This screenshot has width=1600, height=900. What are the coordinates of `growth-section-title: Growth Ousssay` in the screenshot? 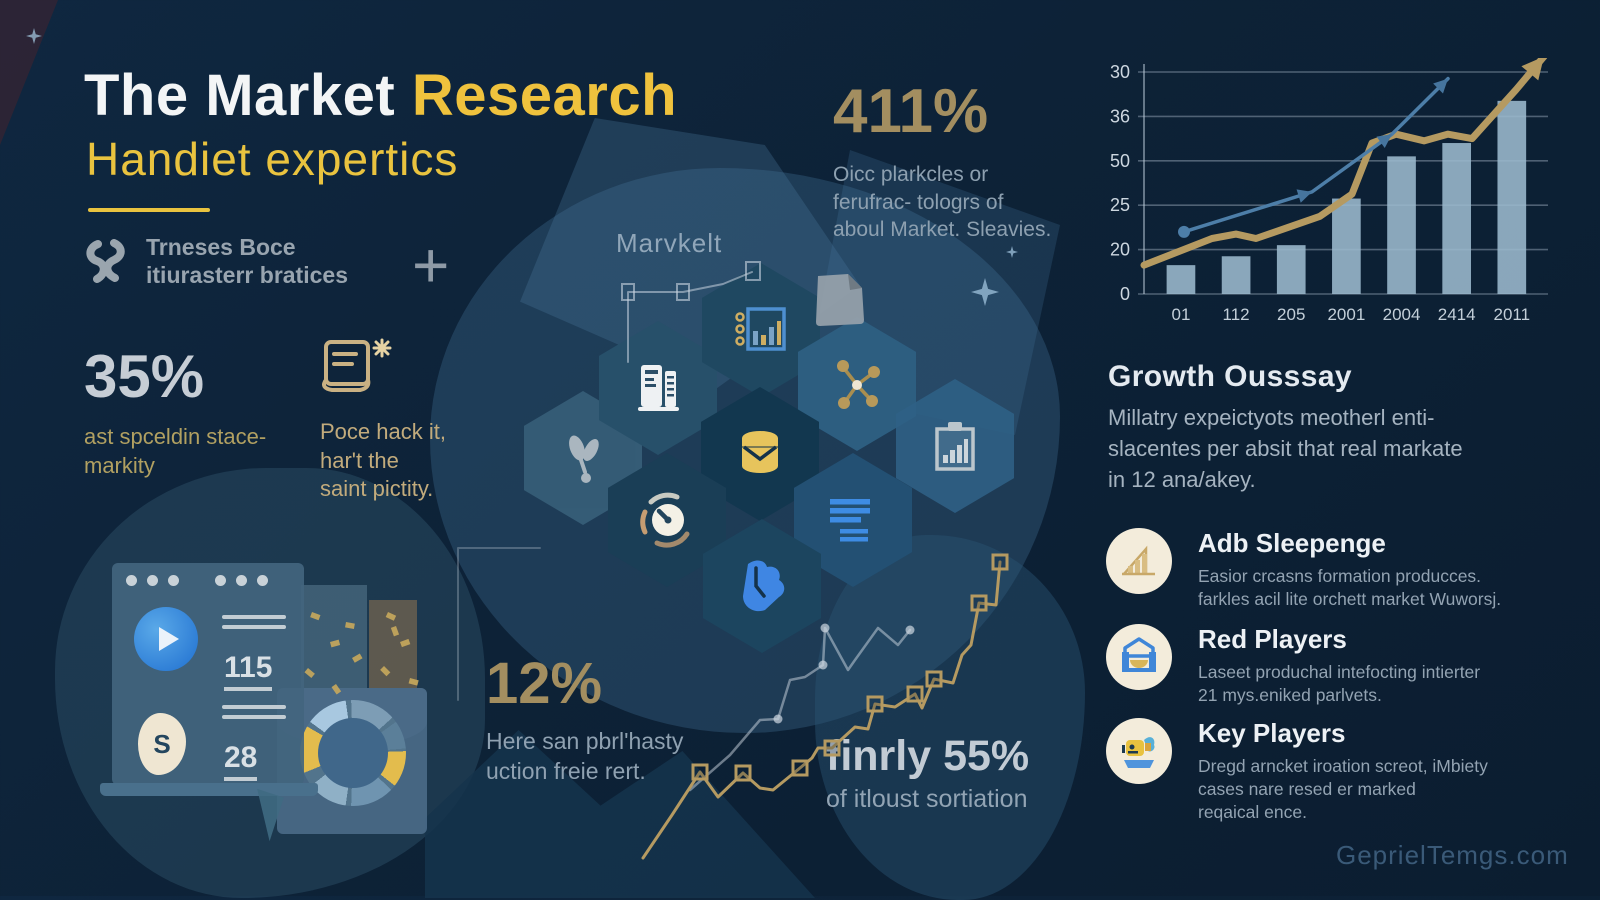 It's located at (1230, 376).